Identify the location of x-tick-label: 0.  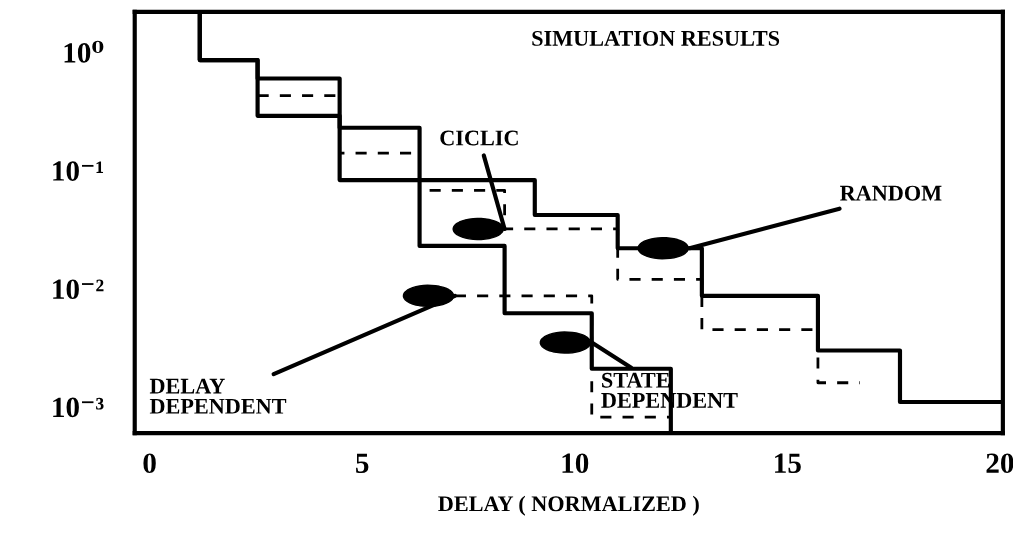
(149, 463).